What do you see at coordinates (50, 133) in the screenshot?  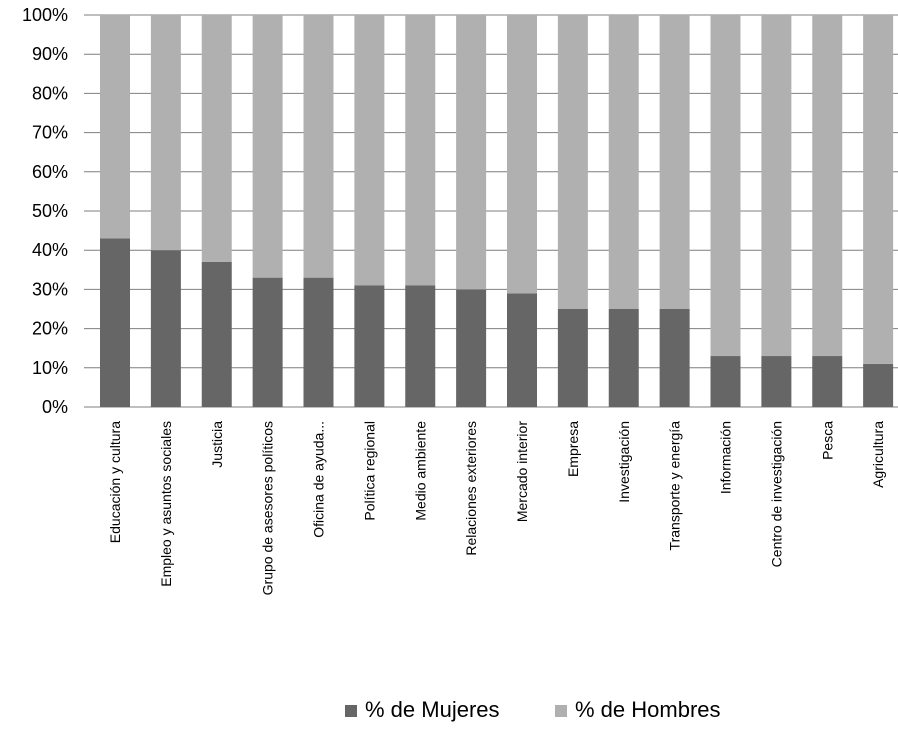 I see `y-tick-label: 70%` at bounding box center [50, 133].